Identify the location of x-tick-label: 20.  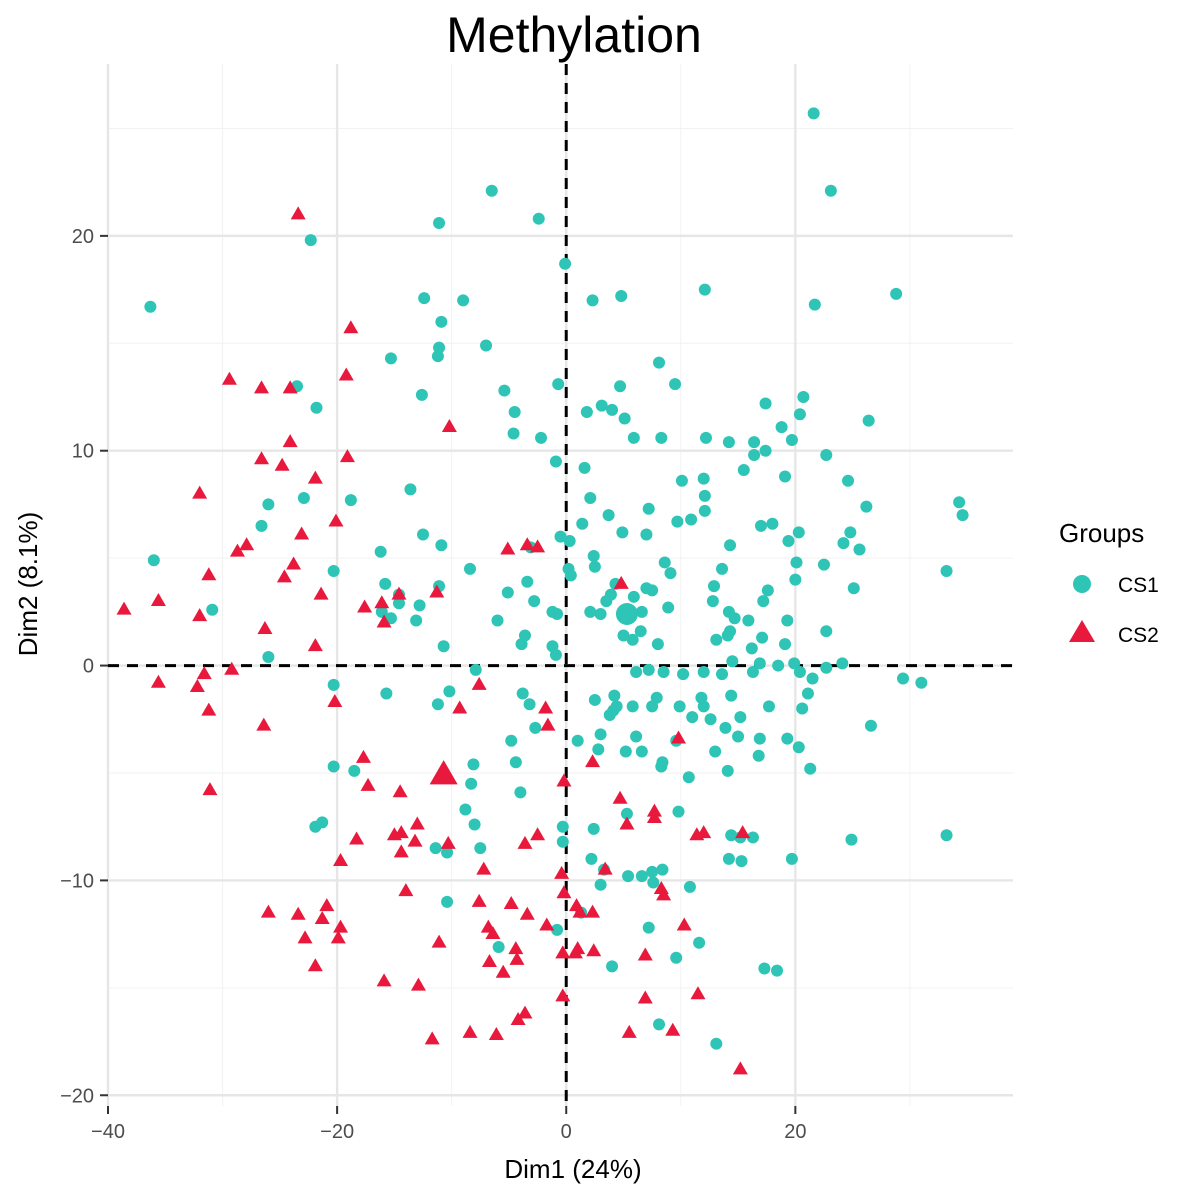
(795, 1132).